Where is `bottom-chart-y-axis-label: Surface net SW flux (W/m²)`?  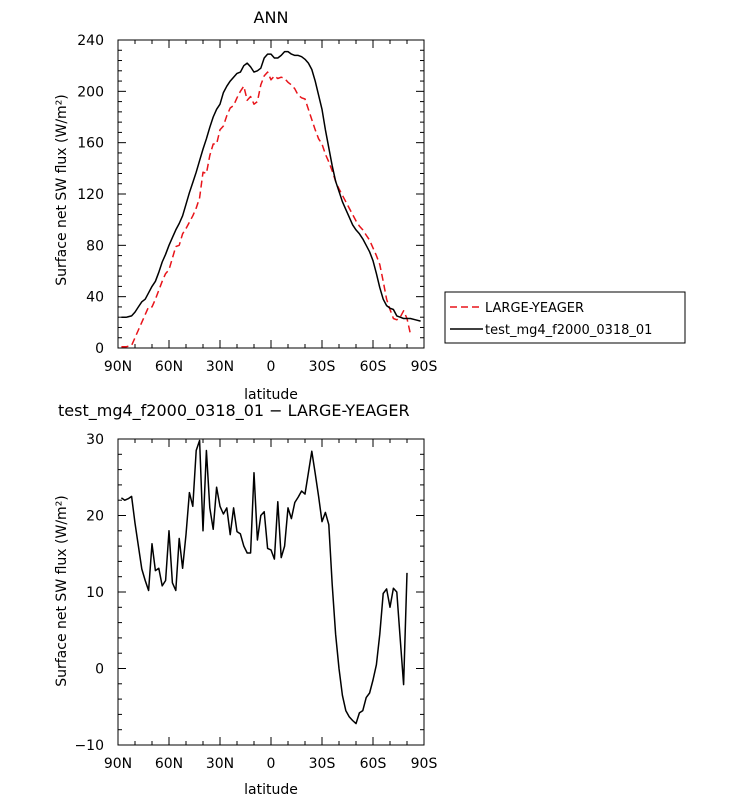 bottom-chart-y-axis-label: Surface net SW flux (W/m²) is located at coordinates (62, 591).